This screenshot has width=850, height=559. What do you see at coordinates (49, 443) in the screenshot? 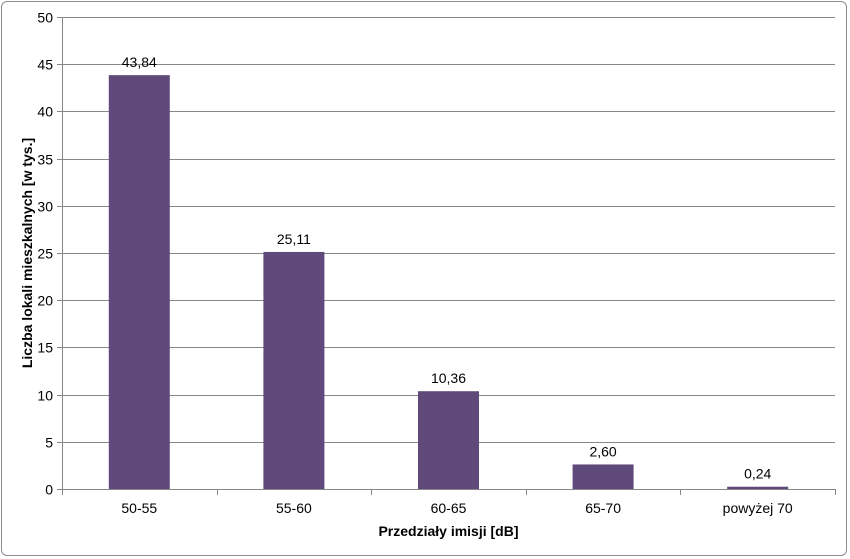
I see `y-tick-label: 5` at bounding box center [49, 443].